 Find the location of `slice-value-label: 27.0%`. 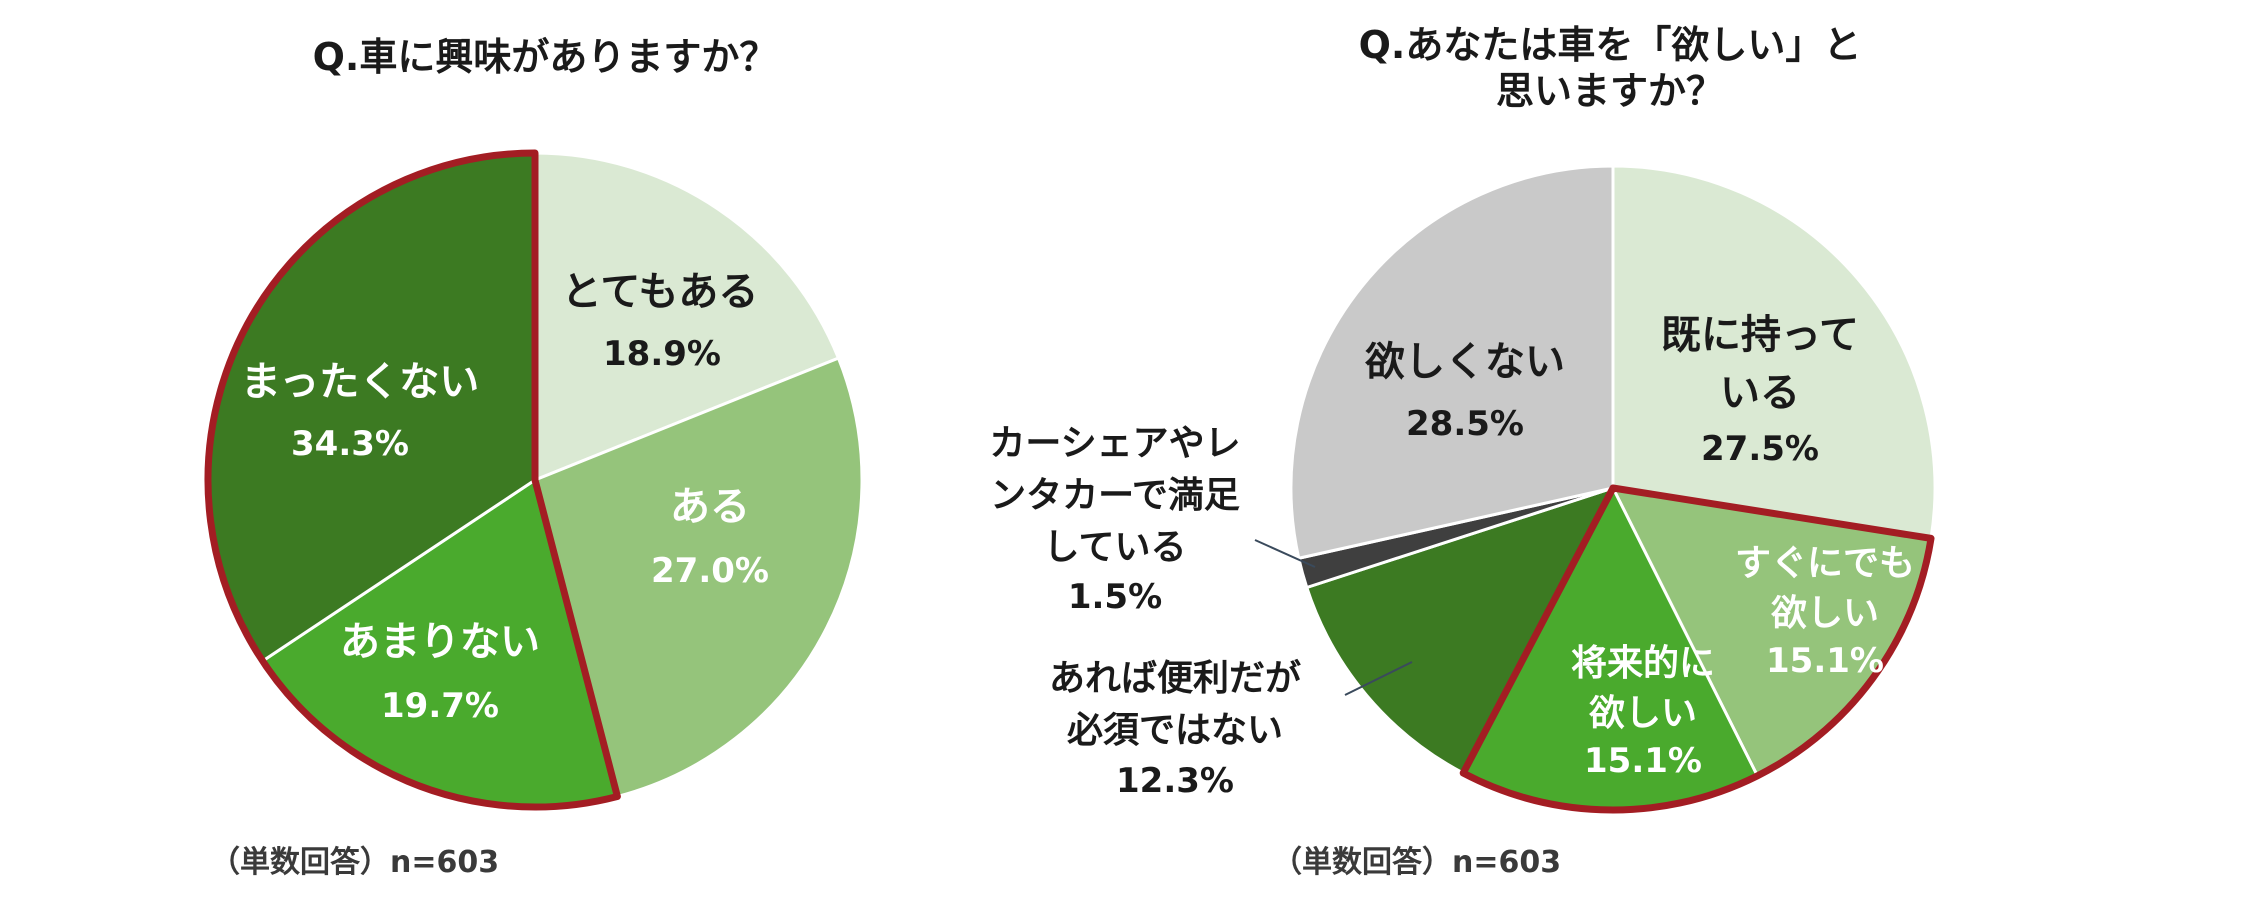

slice-value-label: 27.0% is located at coordinates (710, 571).